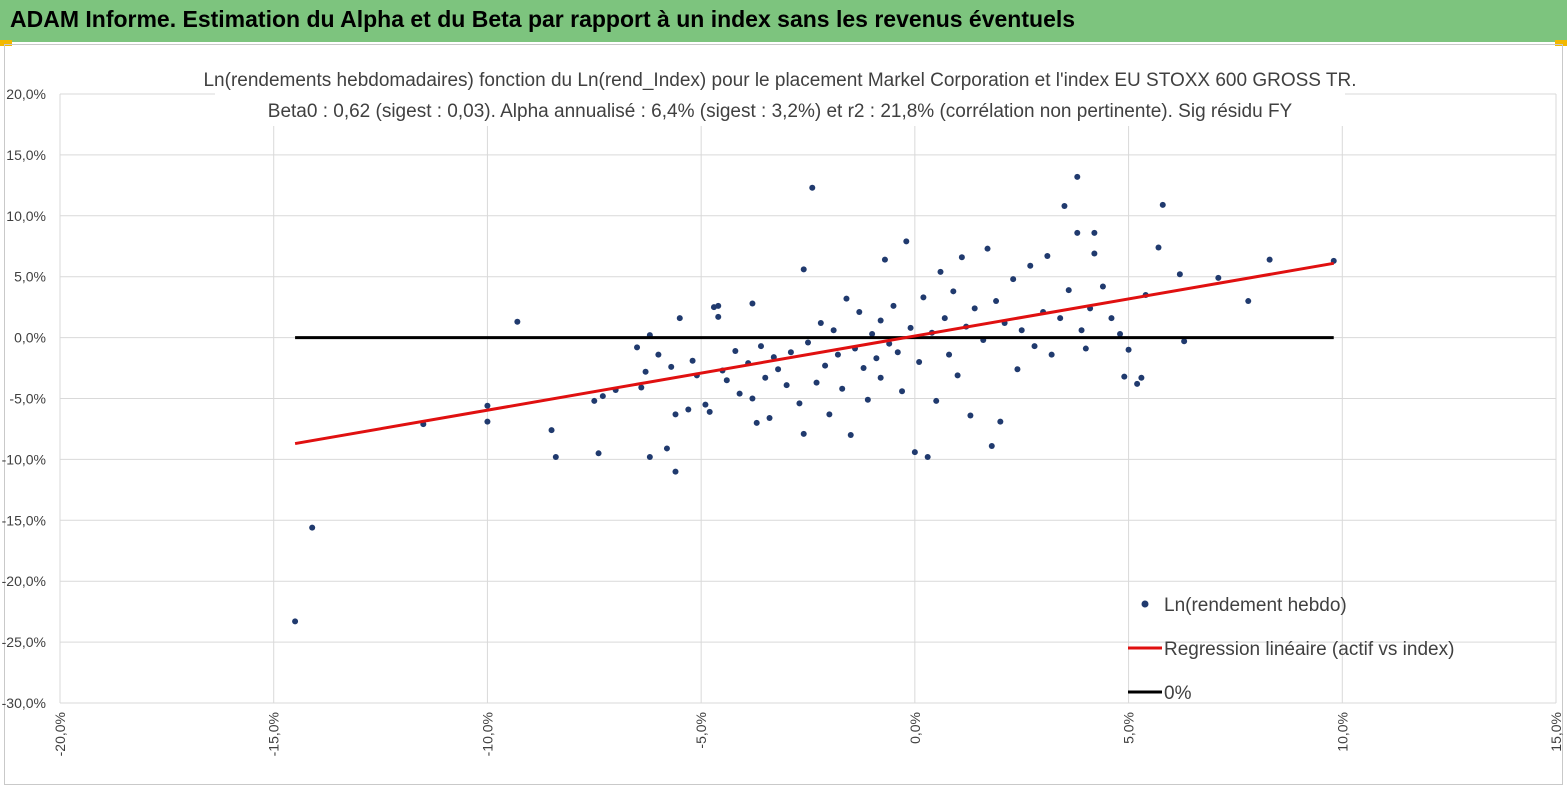  Describe the element at coordinates (1145, 604) in the screenshot. I see `legend-marker-points` at that location.